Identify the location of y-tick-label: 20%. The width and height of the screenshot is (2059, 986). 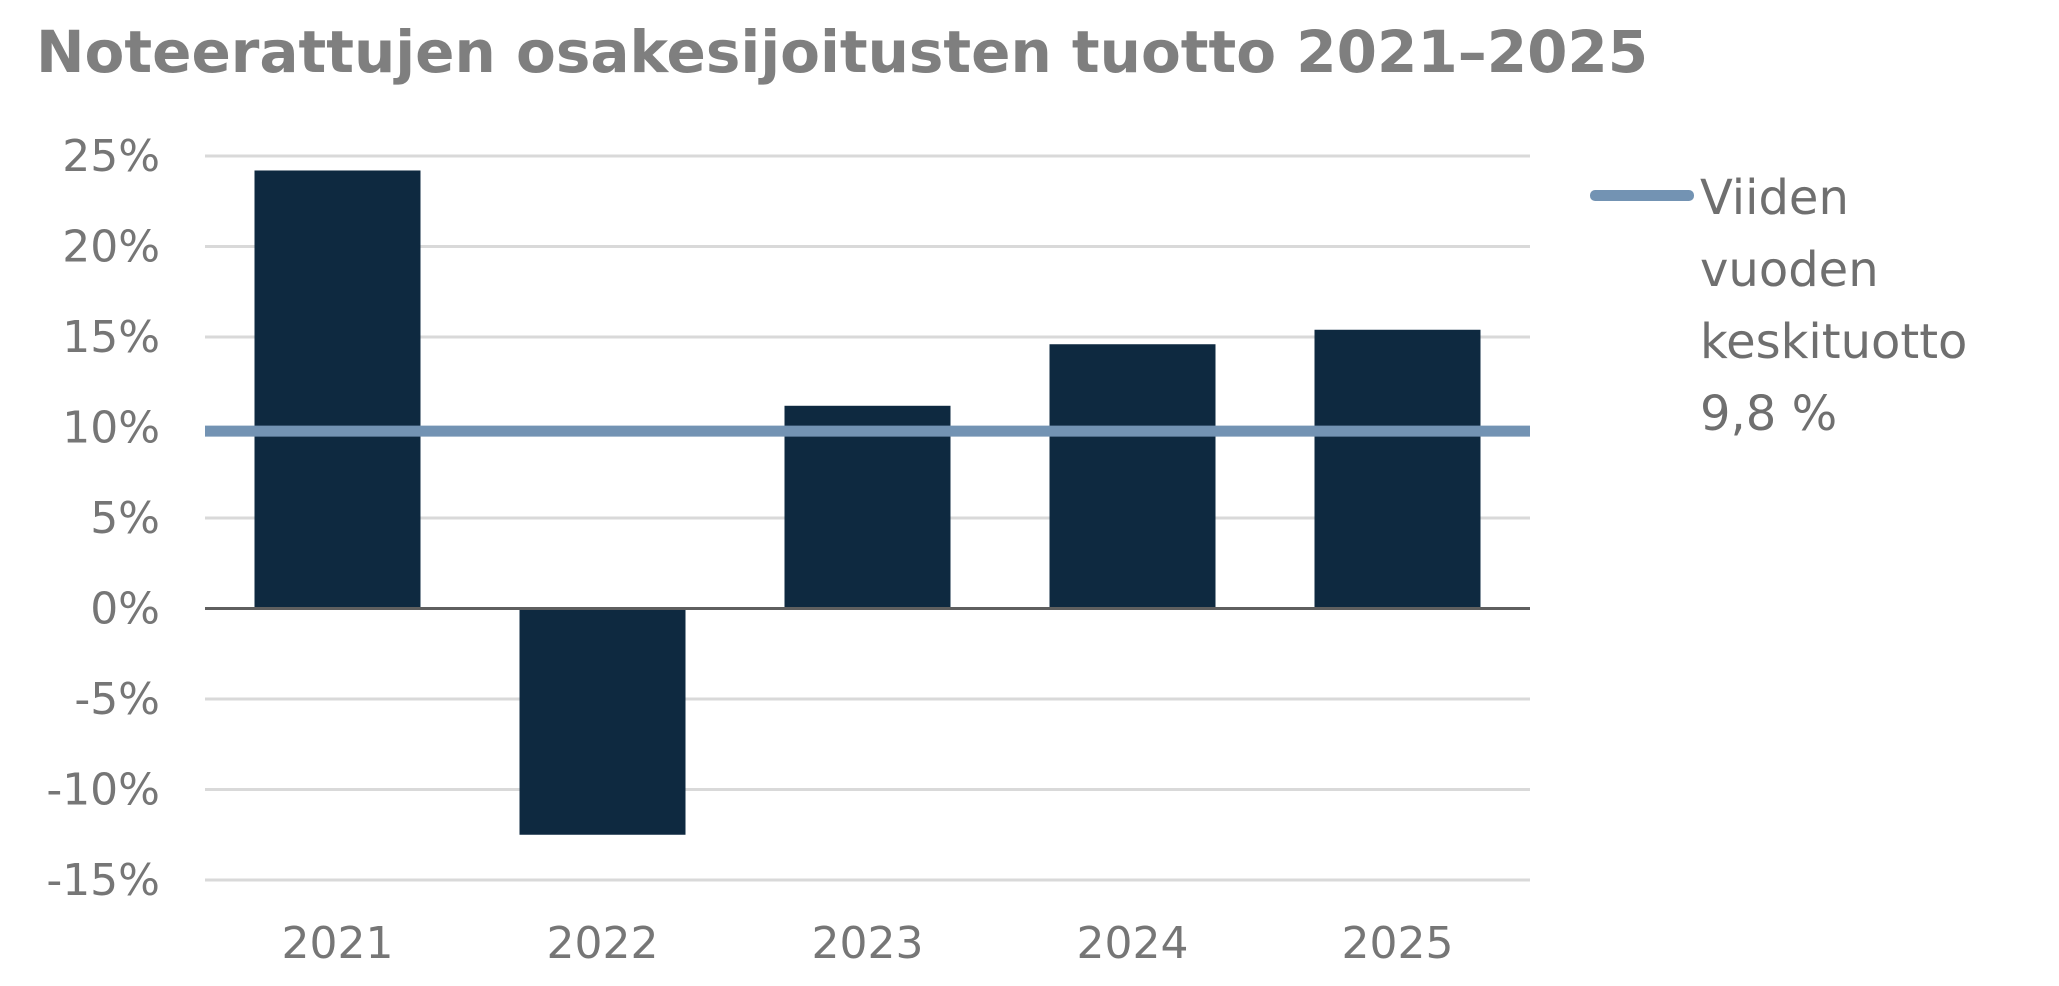
(111, 247).